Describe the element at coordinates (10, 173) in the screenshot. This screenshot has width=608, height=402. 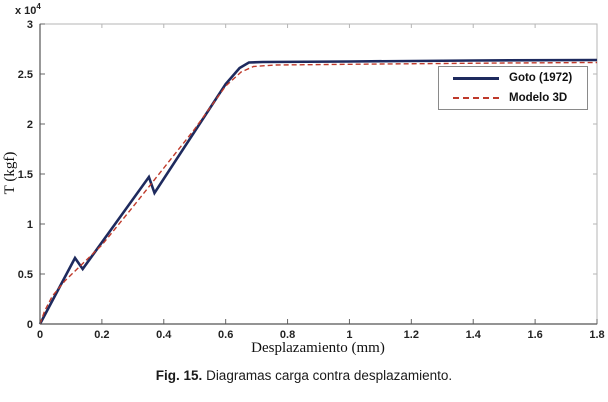
I see `y-axis-label: T (kgf)` at that location.